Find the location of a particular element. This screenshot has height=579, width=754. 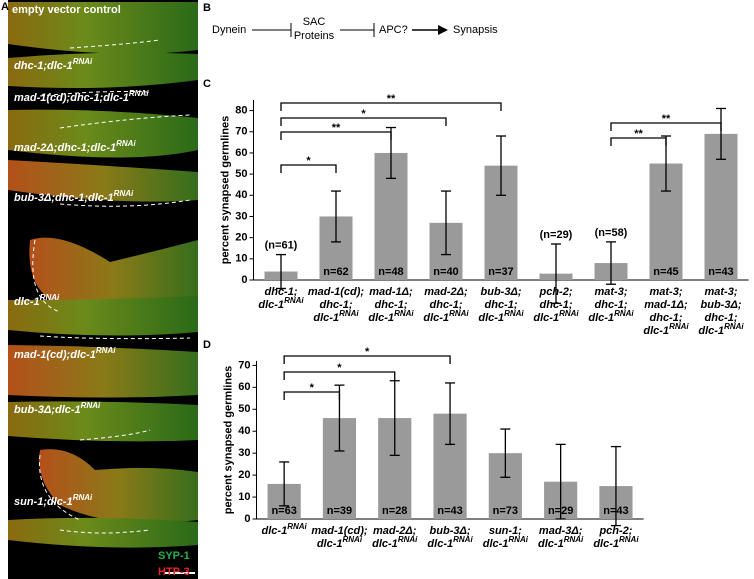

strain-label: dhc-1;dlc-1RNAi is located at coordinates (53, 64).